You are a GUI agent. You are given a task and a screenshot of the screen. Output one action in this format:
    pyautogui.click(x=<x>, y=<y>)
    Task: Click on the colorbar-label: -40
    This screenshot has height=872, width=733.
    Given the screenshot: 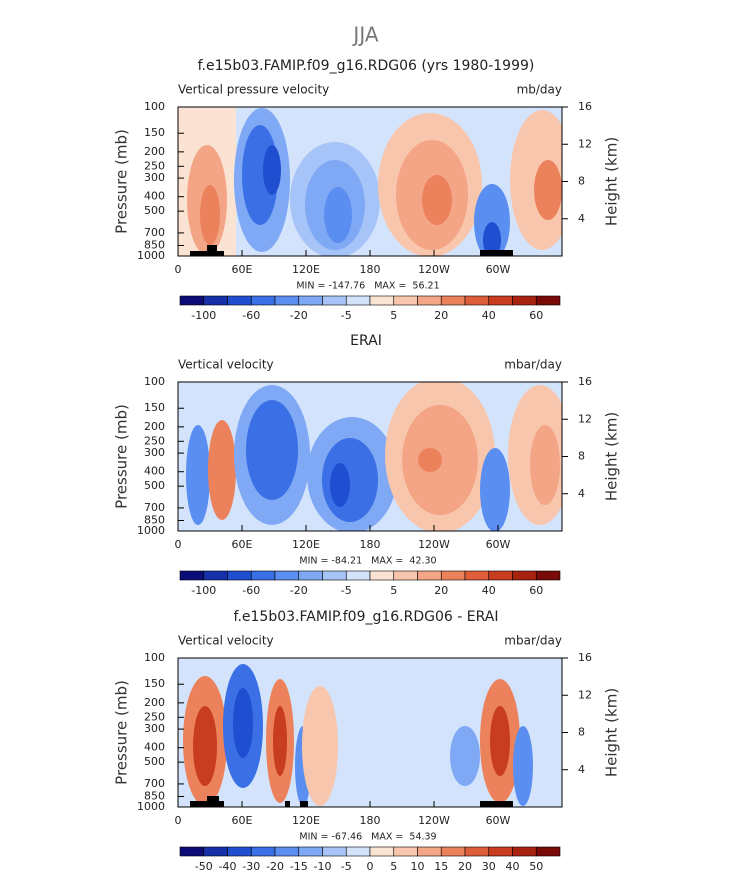 What is the action you would take?
    pyautogui.click(x=228, y=866)
    